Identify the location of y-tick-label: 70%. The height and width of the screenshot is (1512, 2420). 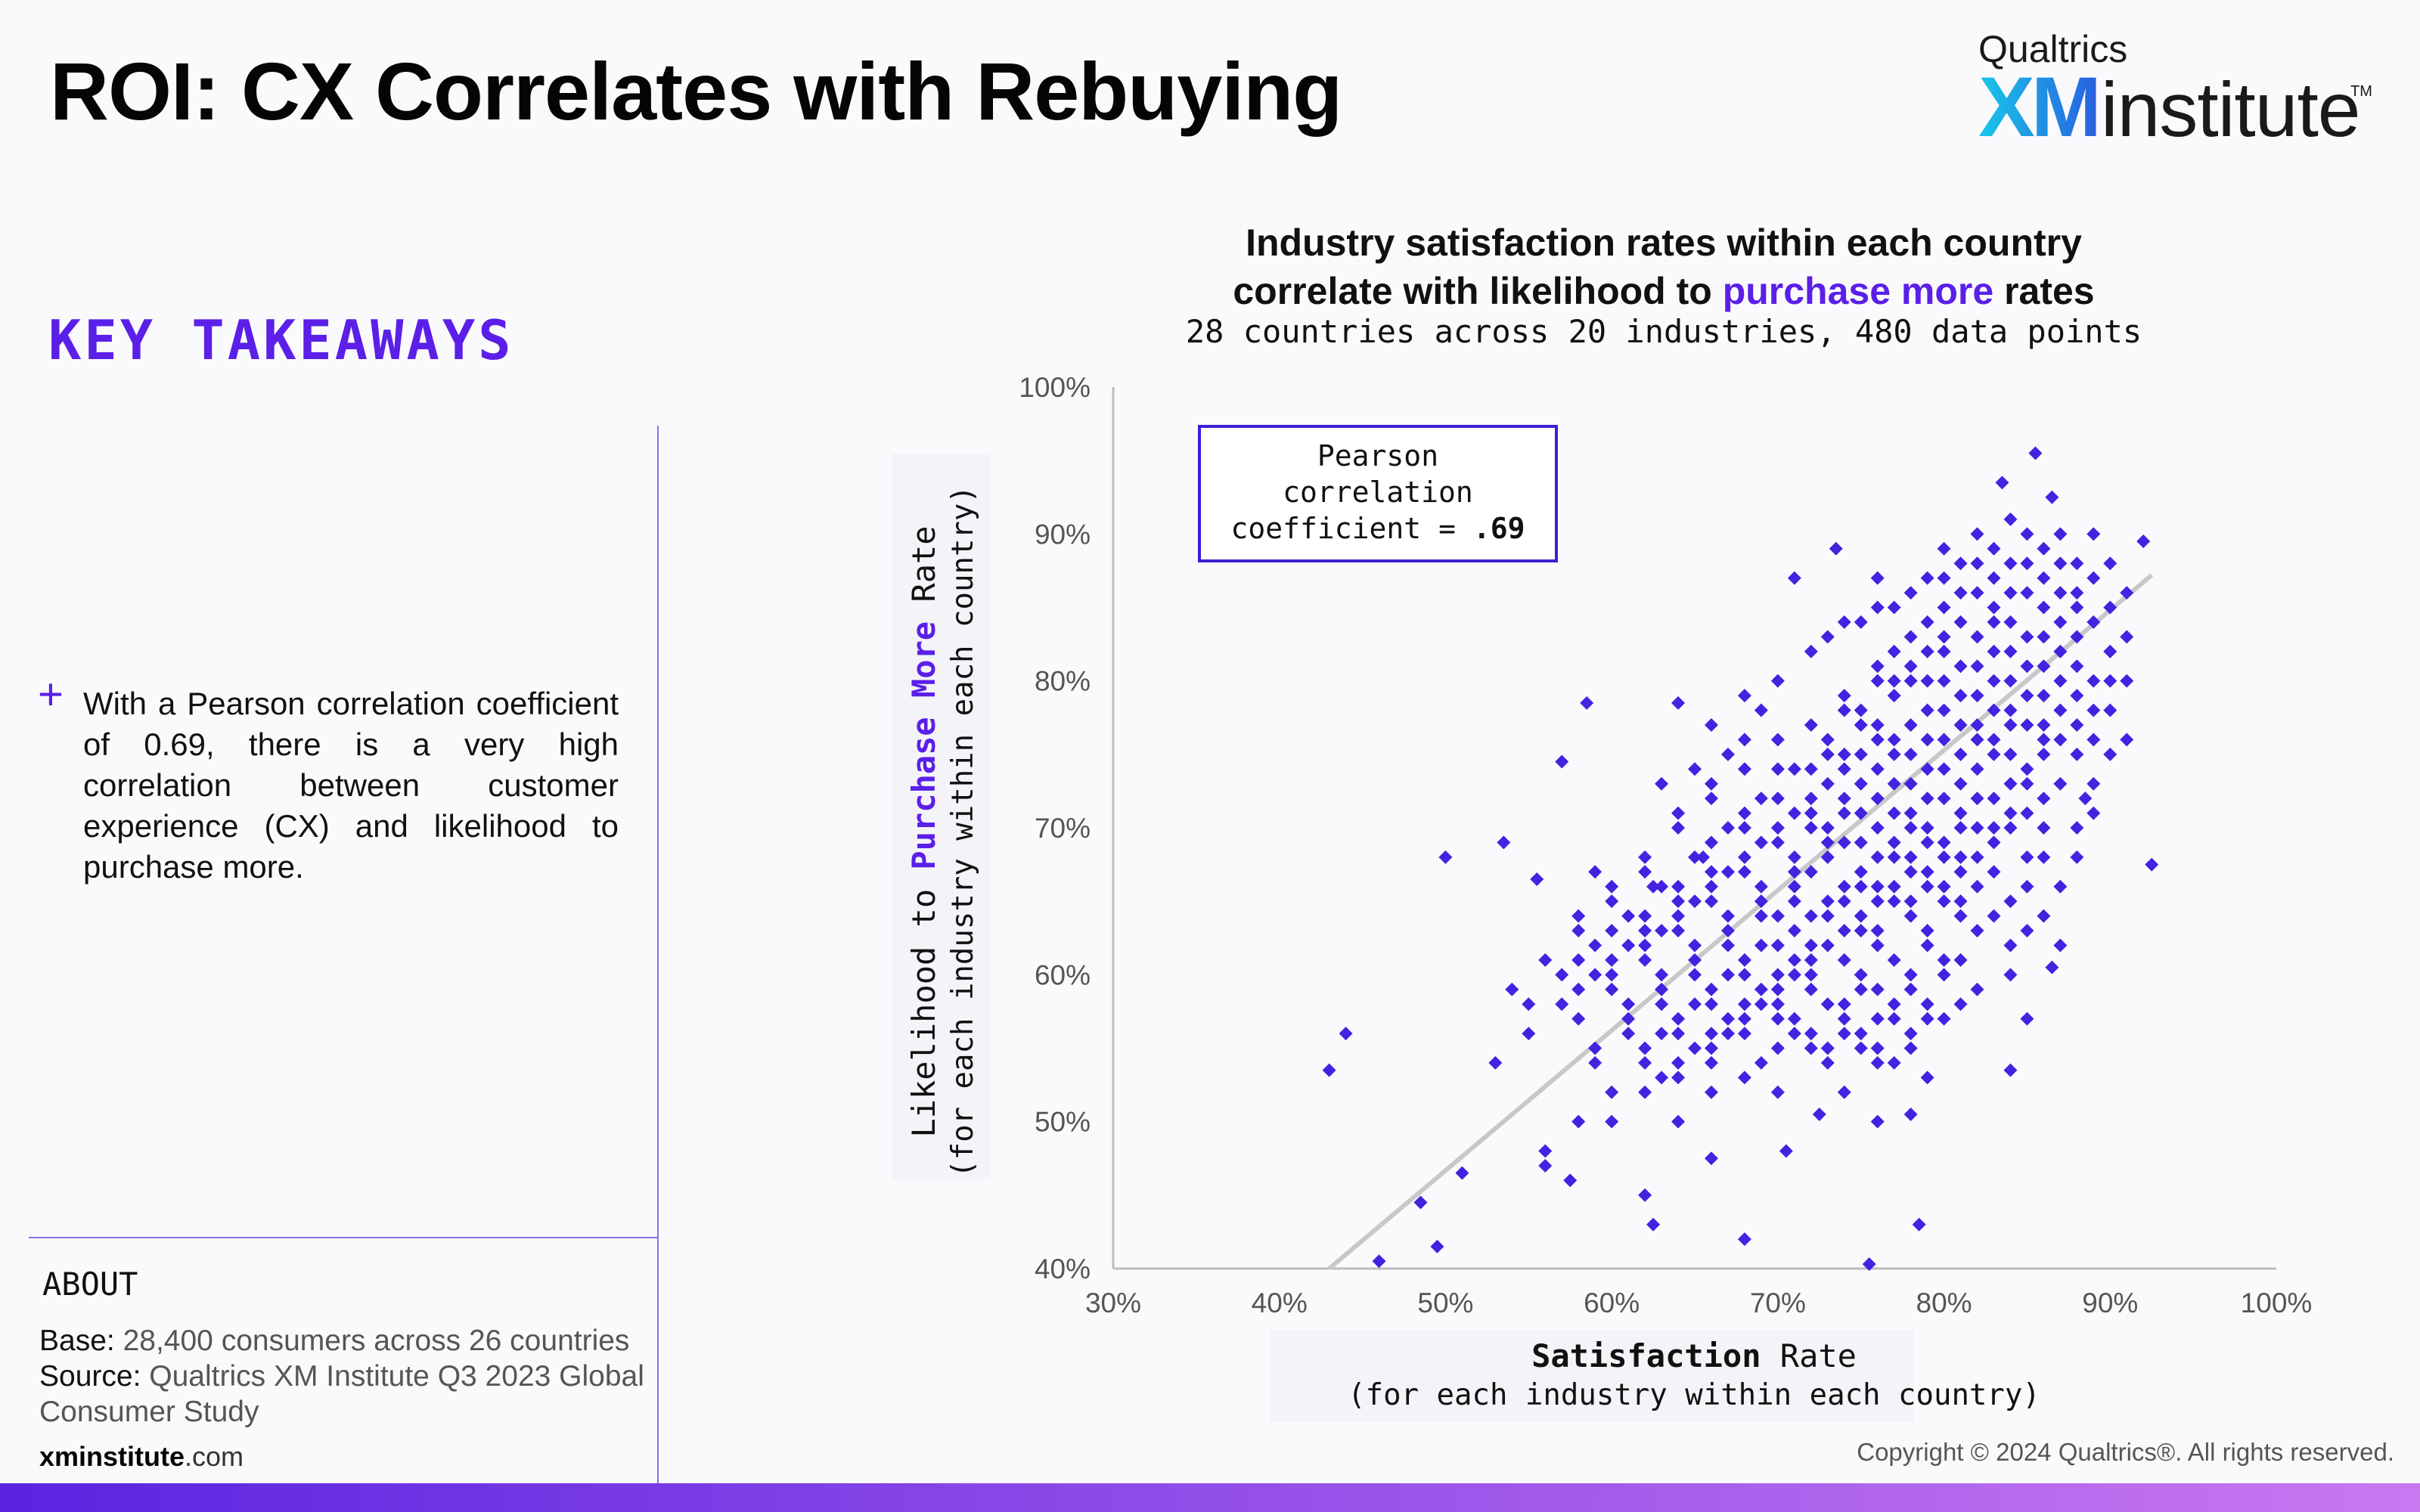
(1063, 829).